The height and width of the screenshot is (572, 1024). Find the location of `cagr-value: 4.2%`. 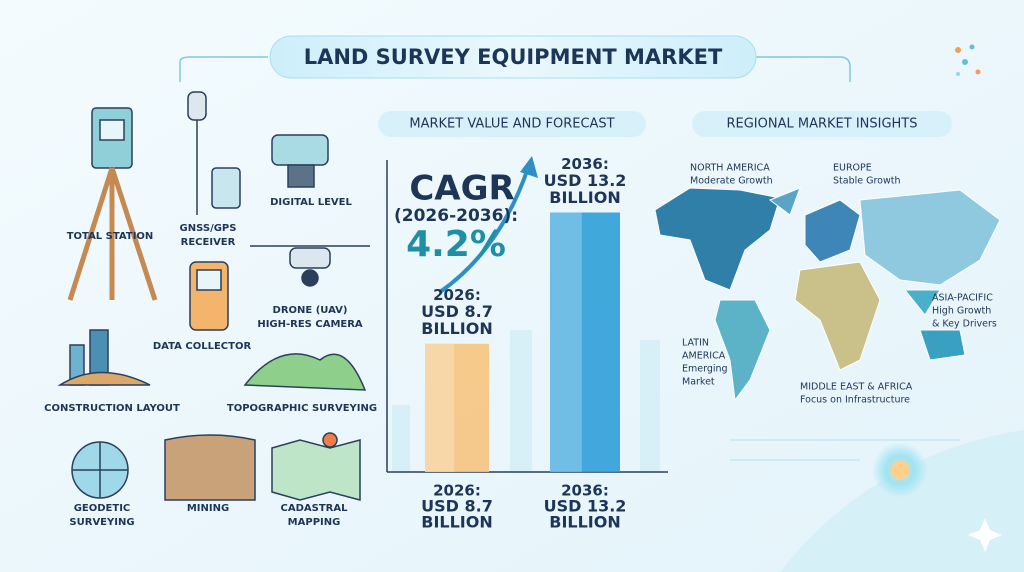

cagr-value: 4.2% is located at coordinates (456, 244).